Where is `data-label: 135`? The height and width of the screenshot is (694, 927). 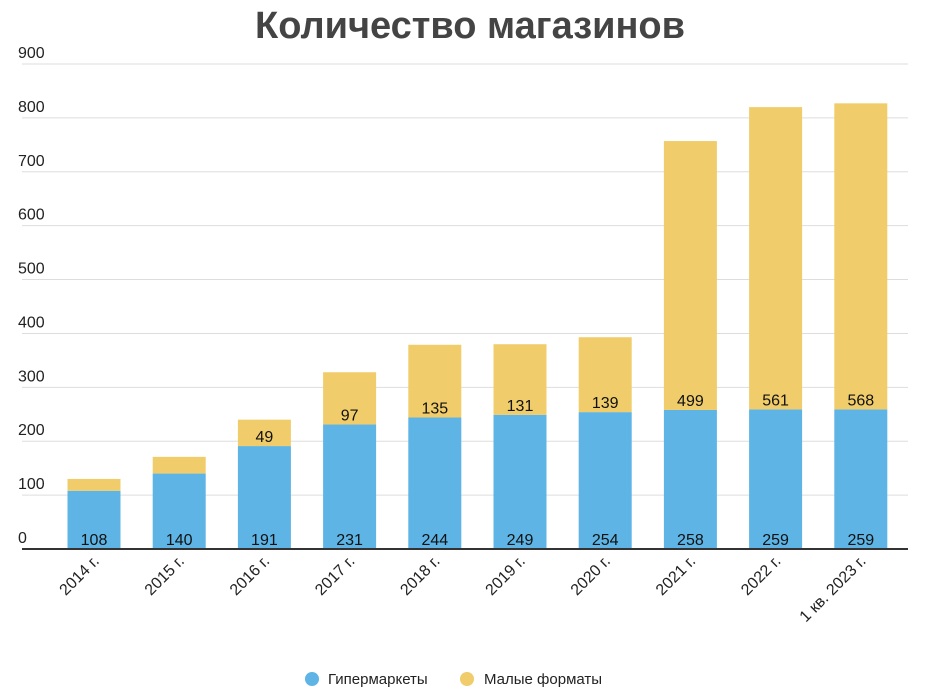 data-label: 135 is located at coordinates (434, 409).